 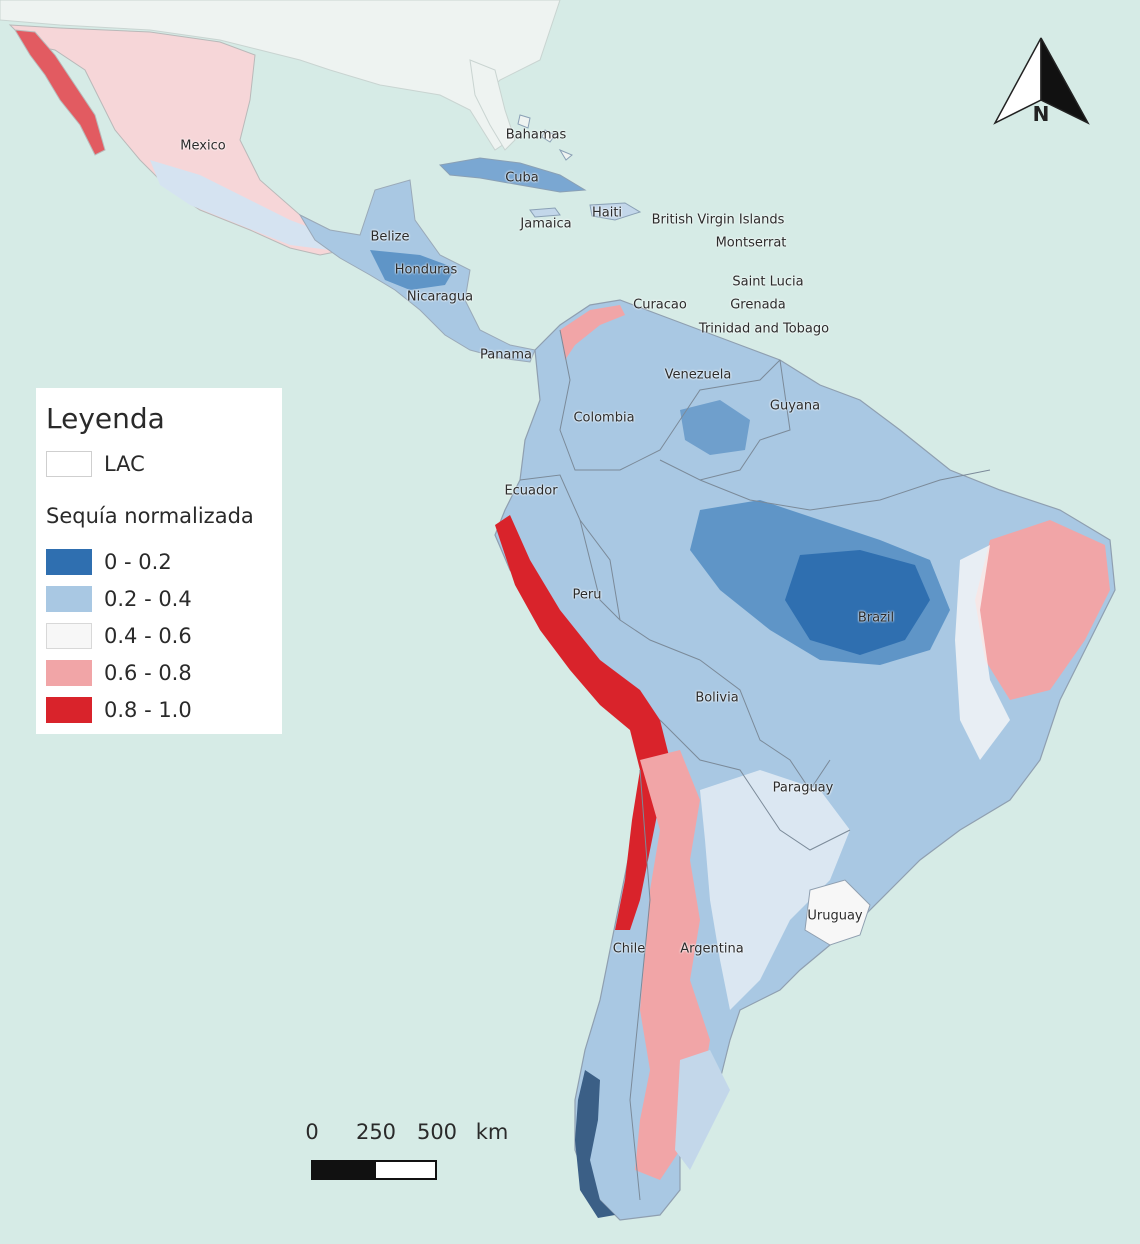 What do you see at coordinates (702, 1110) in the screenshot?
I see `patagonia-blue` at bounding box center [702, 1110].